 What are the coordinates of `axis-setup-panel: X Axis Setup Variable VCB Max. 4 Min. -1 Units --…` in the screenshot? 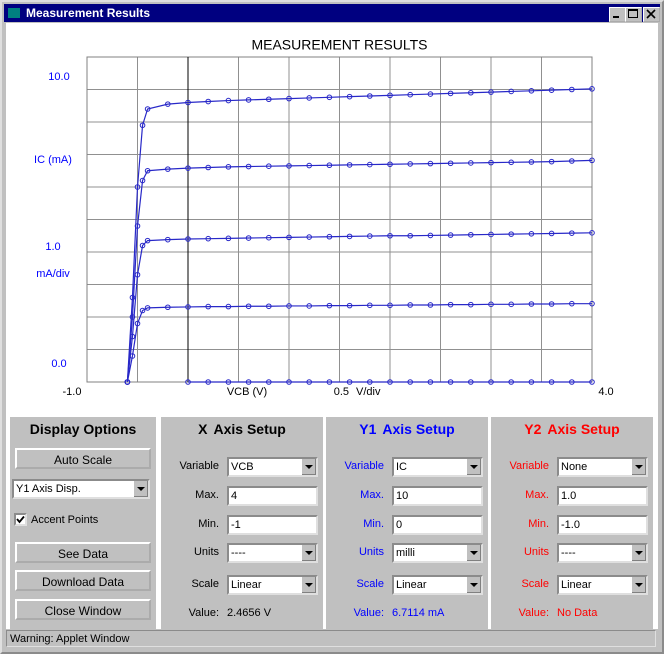 It's located at (242, 523).